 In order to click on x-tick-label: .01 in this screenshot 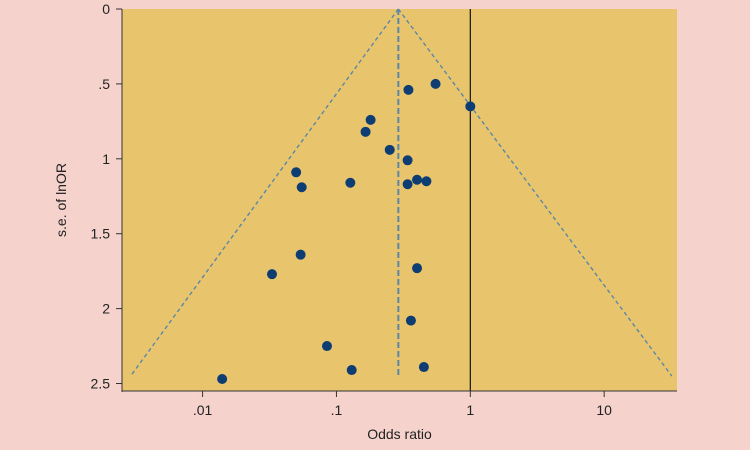, I will do `click(203, 410)`.